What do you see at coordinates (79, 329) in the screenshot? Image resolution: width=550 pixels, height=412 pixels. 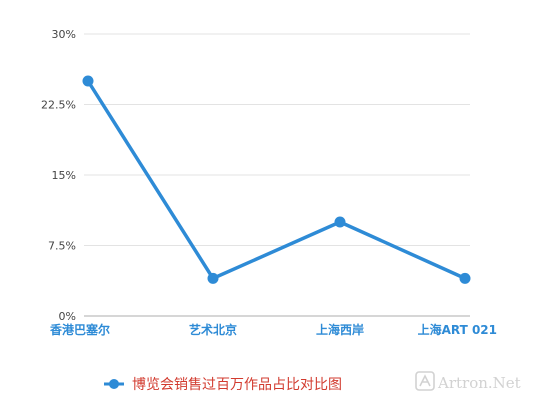 I see `x-tick-label: 香港巴塞尔` at bounding box center [79, 329].